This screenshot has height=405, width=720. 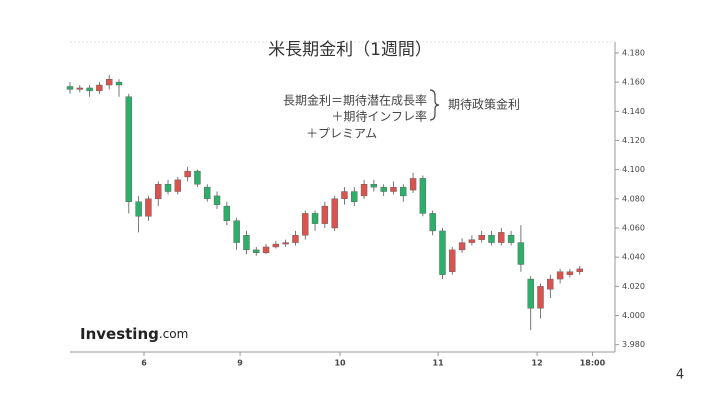 What do you see at coordinates (173, 334) in the screenshot?
I see `logo-suffix: .com` at bounding box center [173, 334].